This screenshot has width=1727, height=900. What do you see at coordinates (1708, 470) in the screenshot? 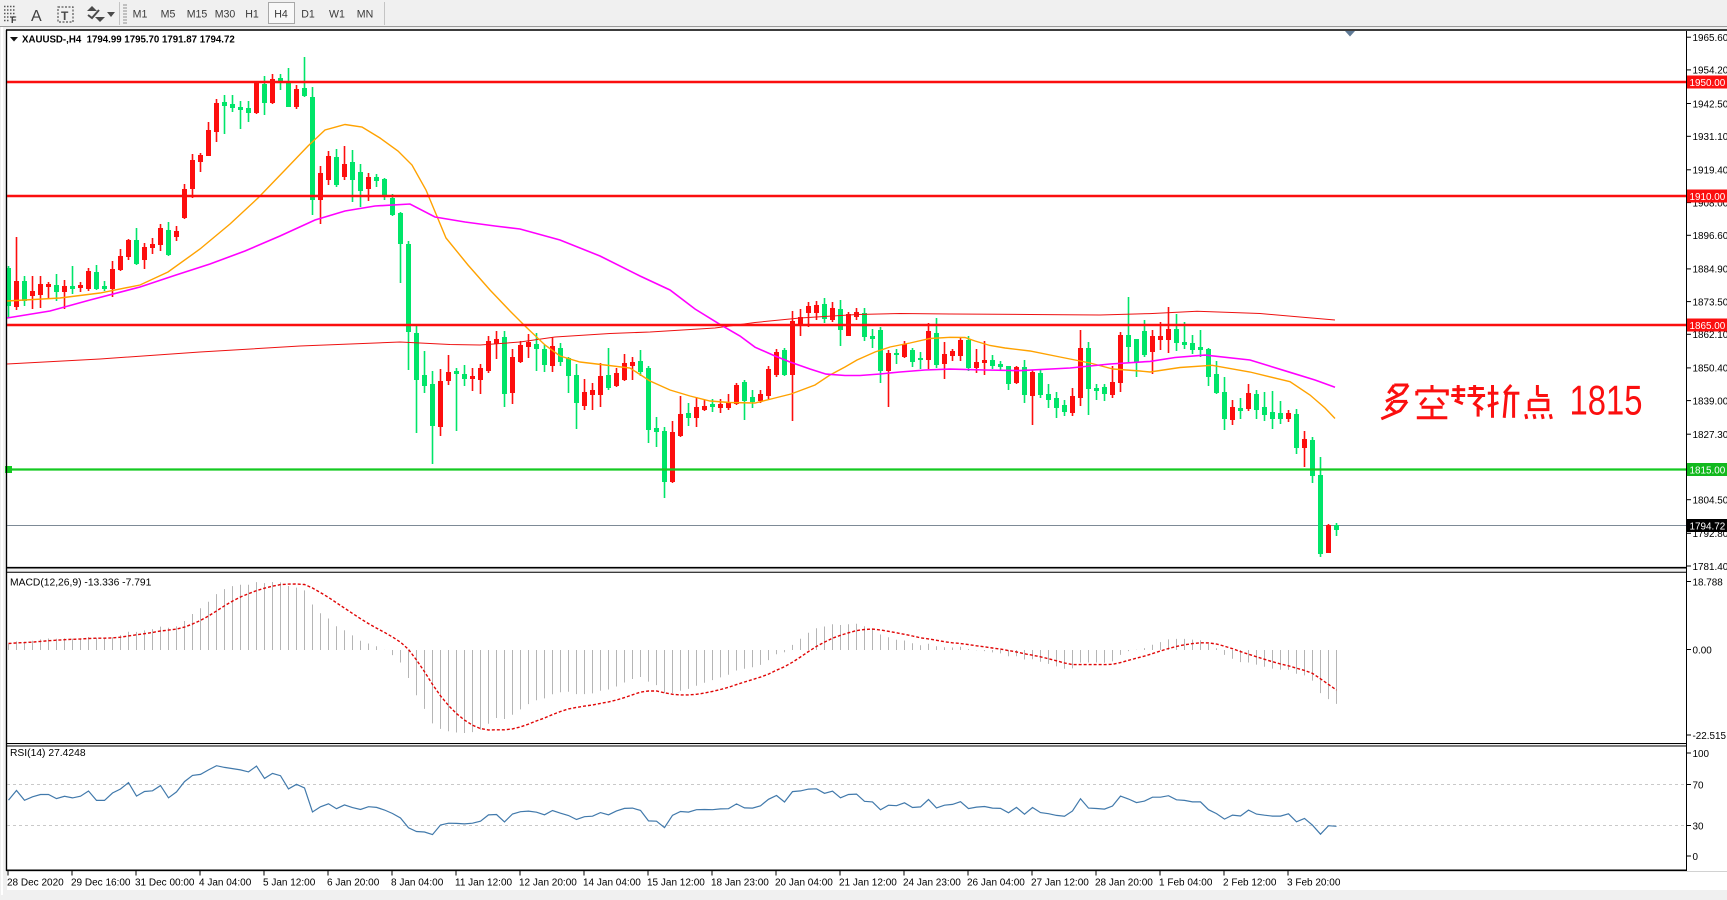
I see `svg-text: 1815.00` at bounding box center [1708, 470].